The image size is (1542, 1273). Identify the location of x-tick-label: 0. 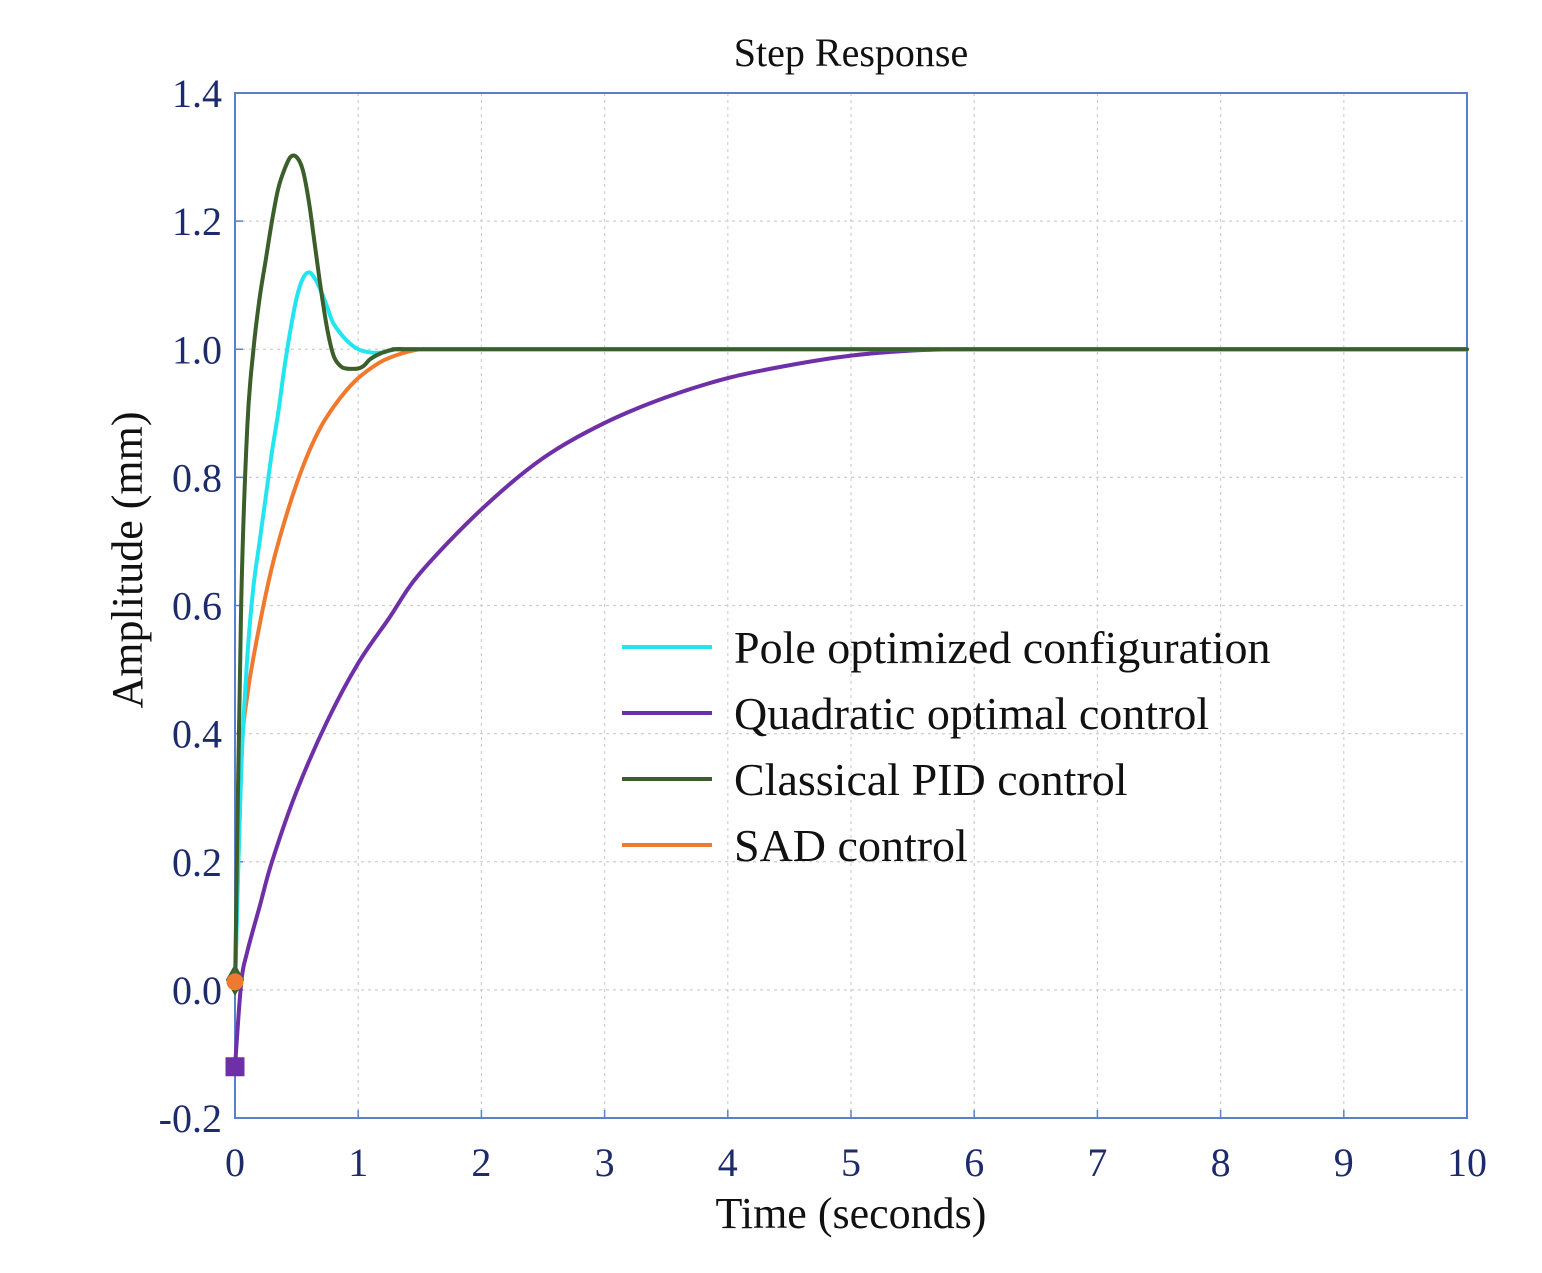
(235, 1162).